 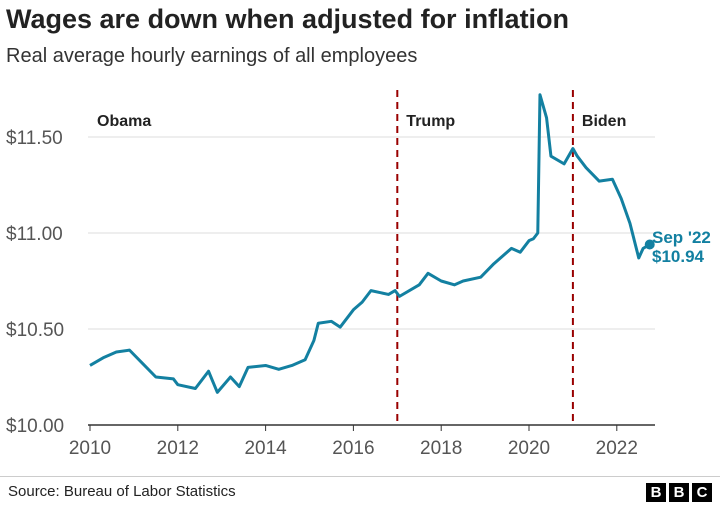 What do you see at coordinates (353, 448) in the screenshot?
I see `x-tick-label: 2016` at bounding box center [353, 448].